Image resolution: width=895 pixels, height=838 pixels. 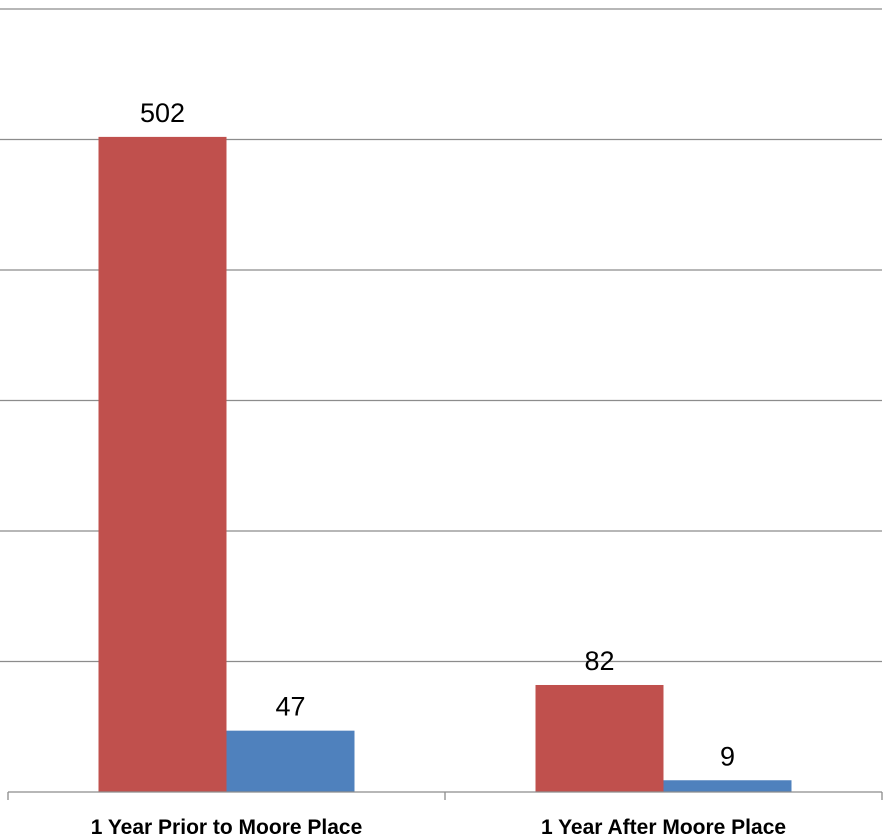 I want to click on x-tick-label: 1 Year After Moore Place, so click(x=663, y=827).